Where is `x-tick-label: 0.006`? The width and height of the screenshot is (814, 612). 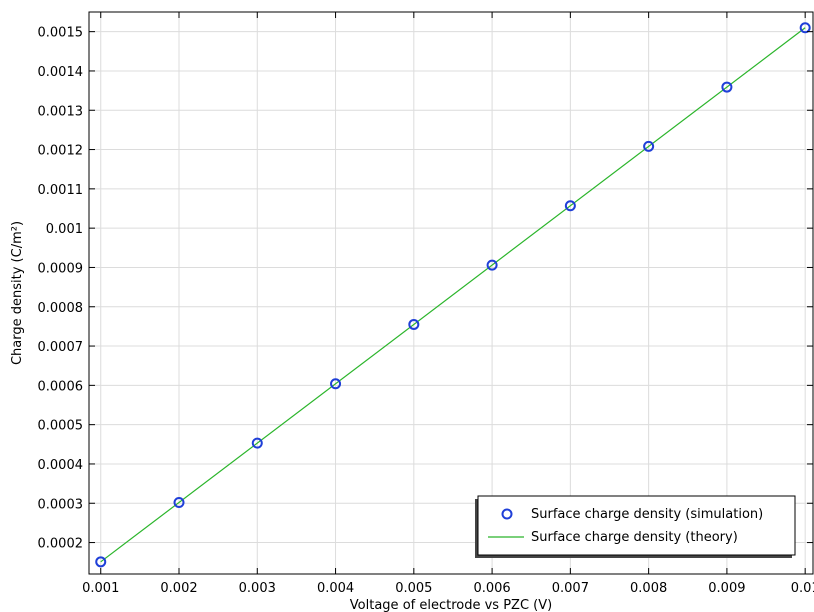
x-tick-label: 0.006 is located at coordinates (491, 588).